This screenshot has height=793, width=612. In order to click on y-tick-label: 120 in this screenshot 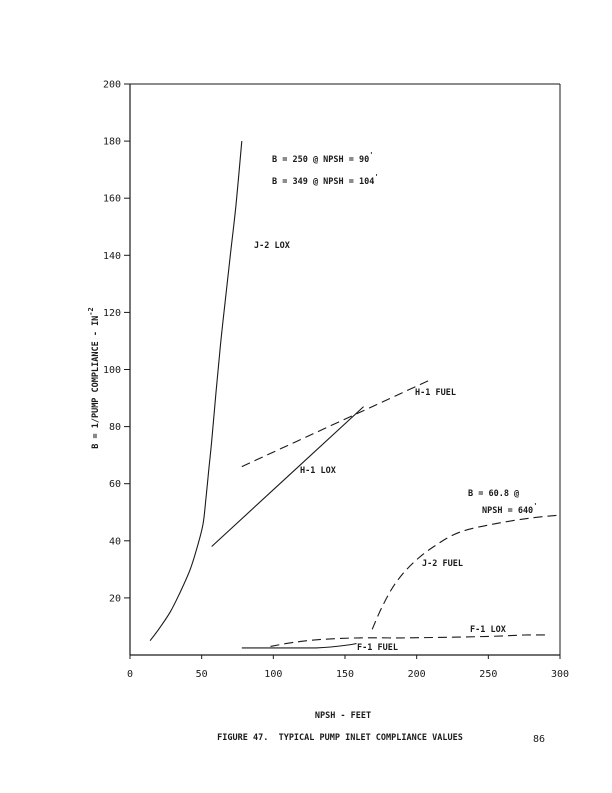, I will do `click(112, 313)`.